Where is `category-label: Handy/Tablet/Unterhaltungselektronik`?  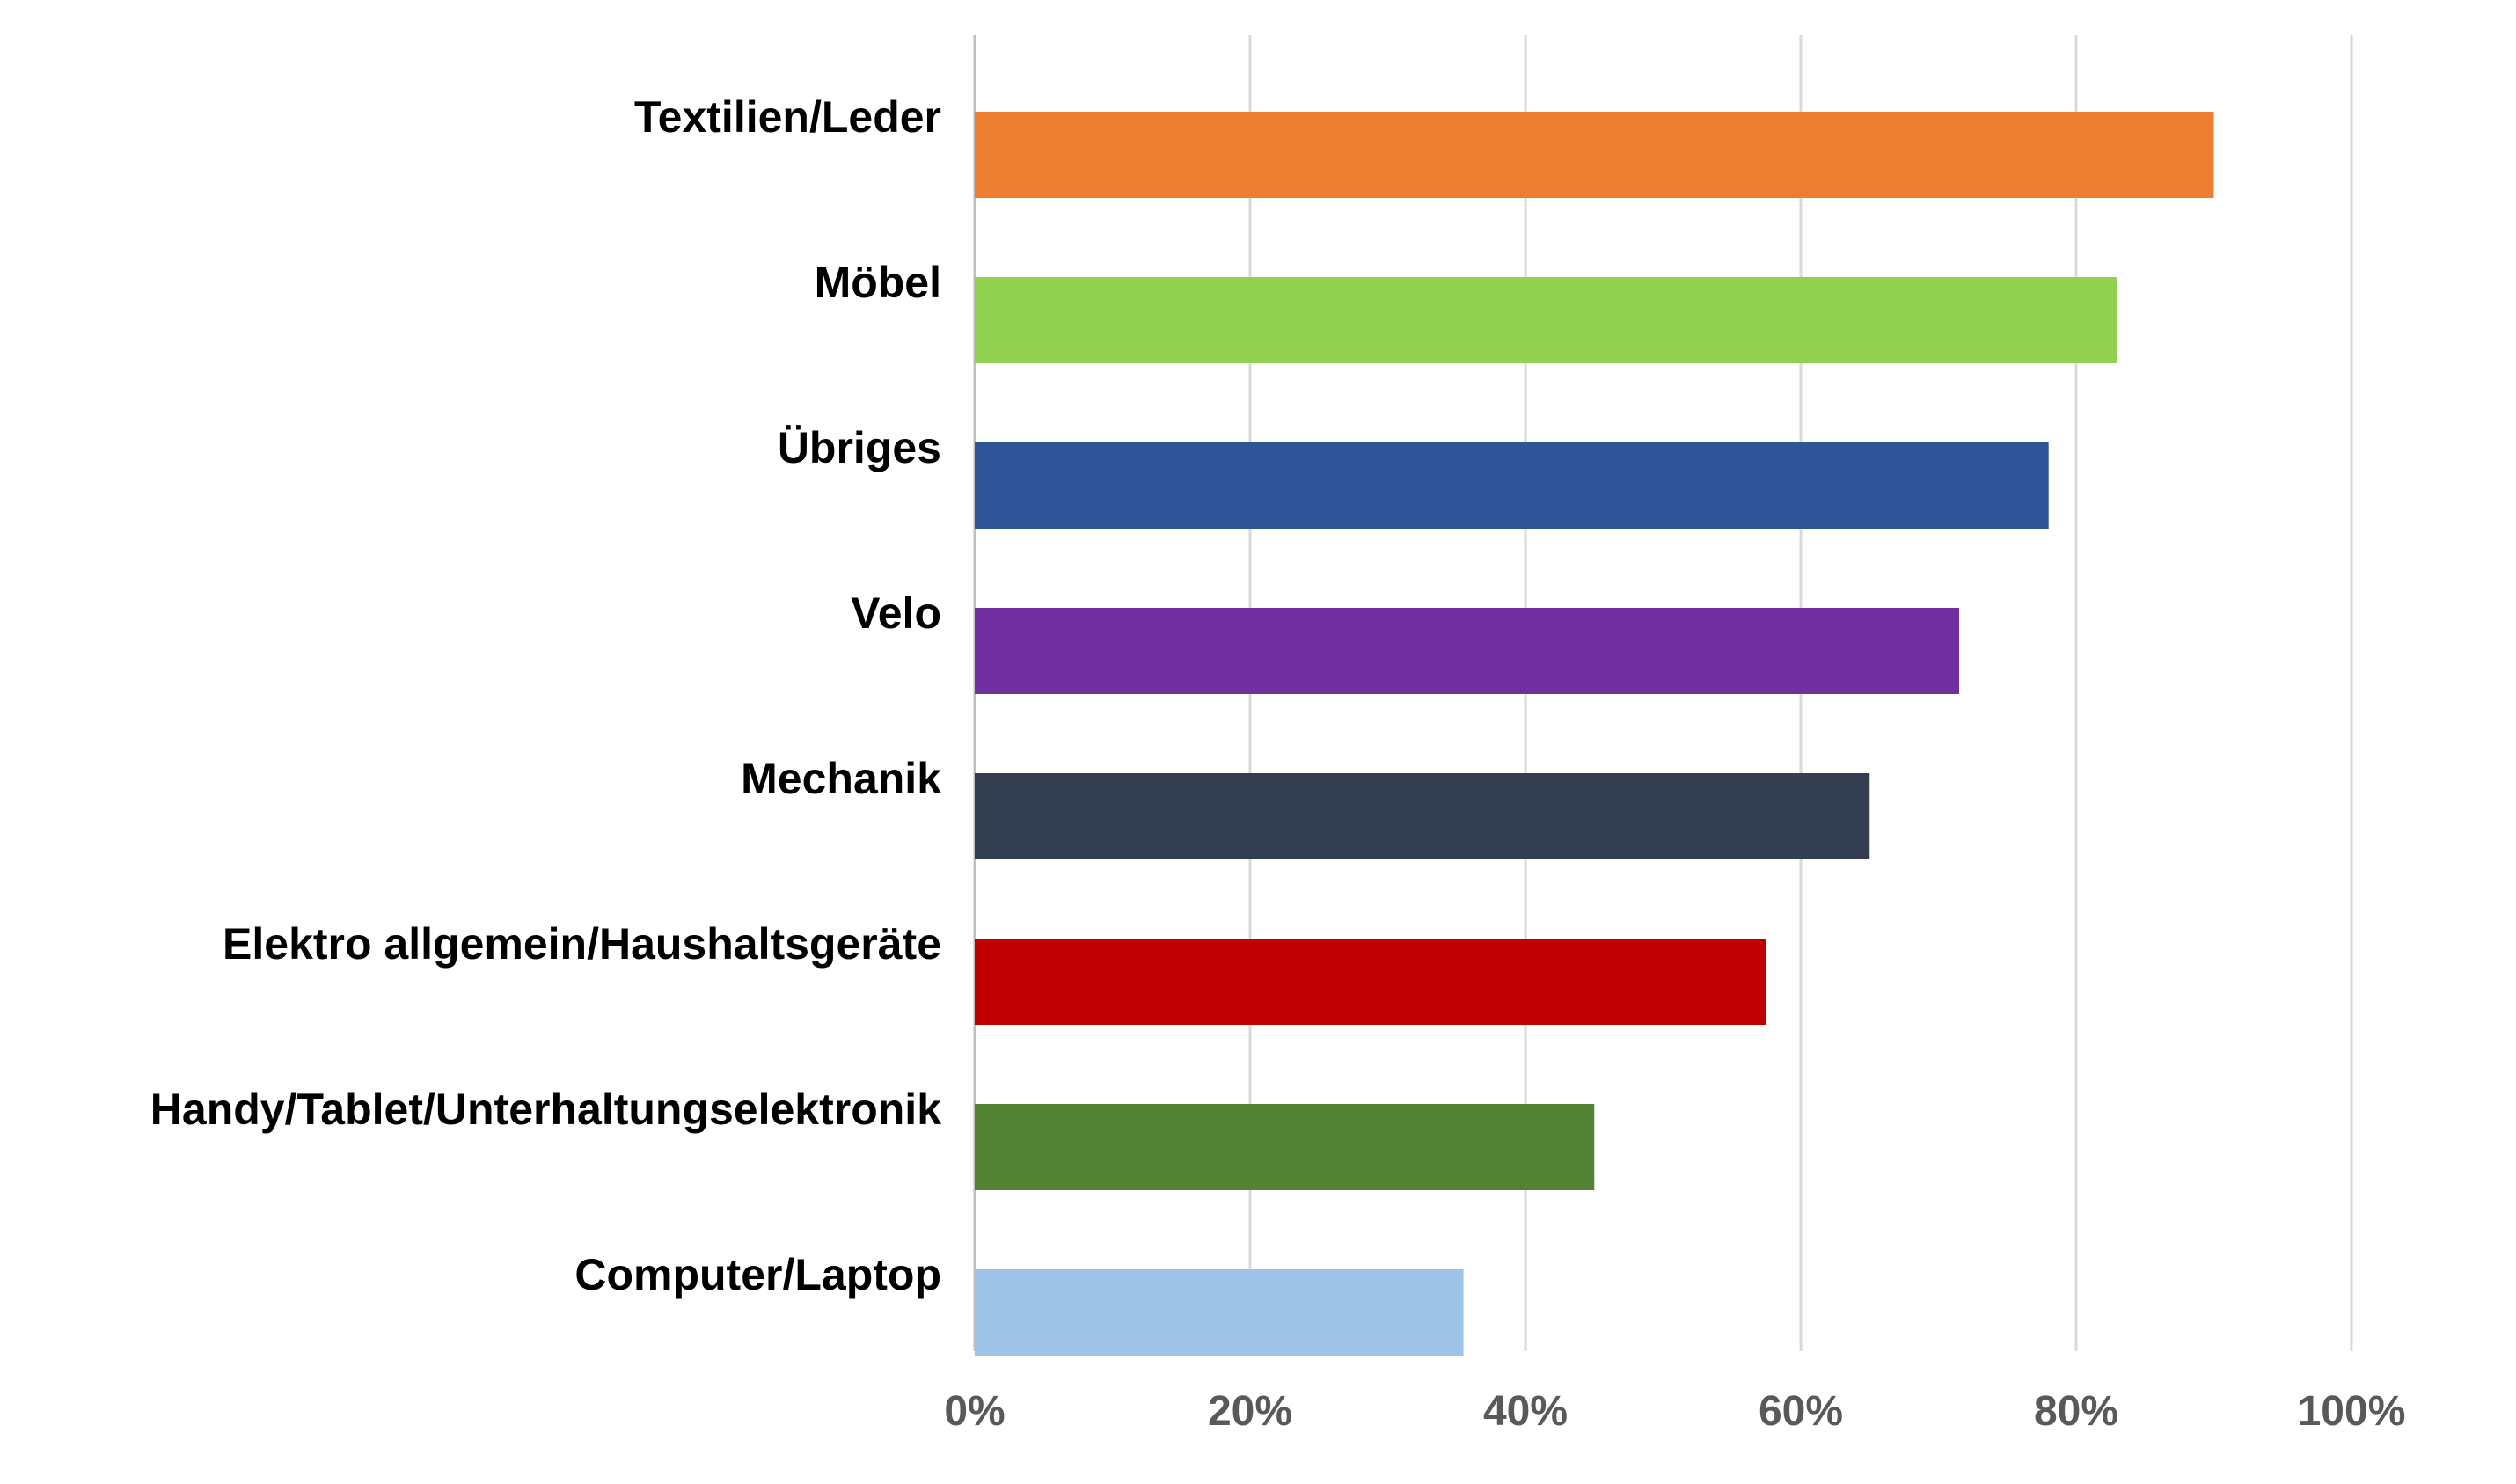 category-label: Handy/Tablet/Unterhaltungselektronik is located at coordinates (545, 1109).